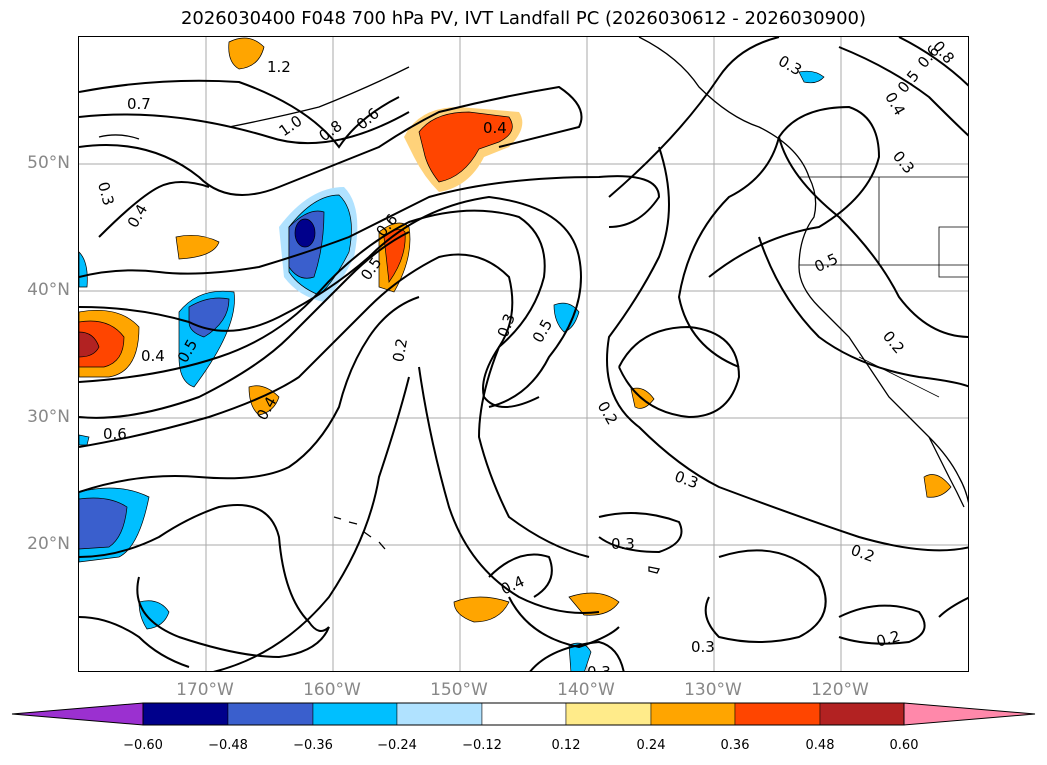 The image size is (1047, 765). I want to click on colorbar-tick: −0.24, so click(397, 745).